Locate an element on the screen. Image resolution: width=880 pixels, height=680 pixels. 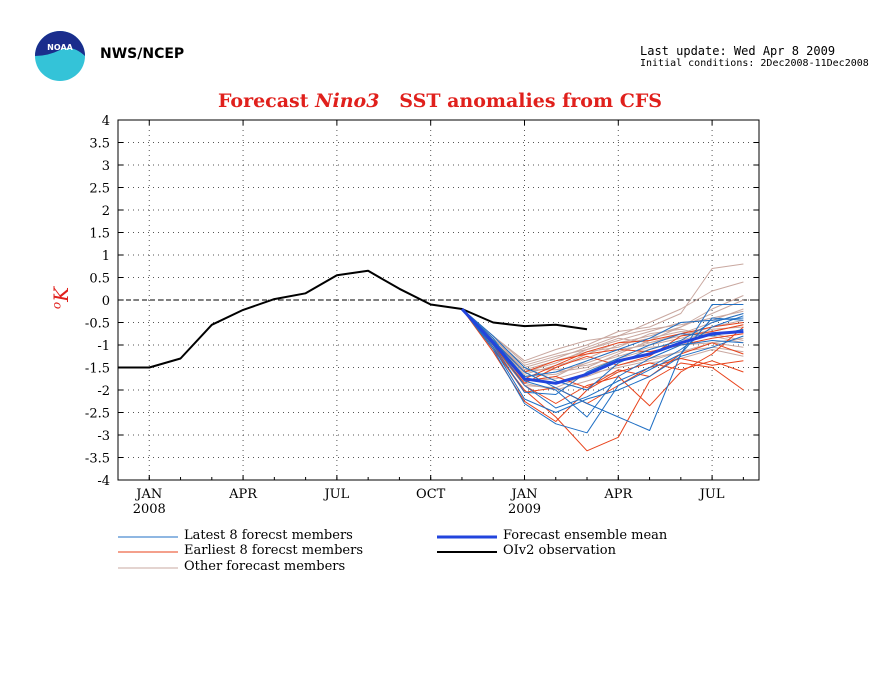
y-tick-label: -4 is located at coordinates (103, 481).